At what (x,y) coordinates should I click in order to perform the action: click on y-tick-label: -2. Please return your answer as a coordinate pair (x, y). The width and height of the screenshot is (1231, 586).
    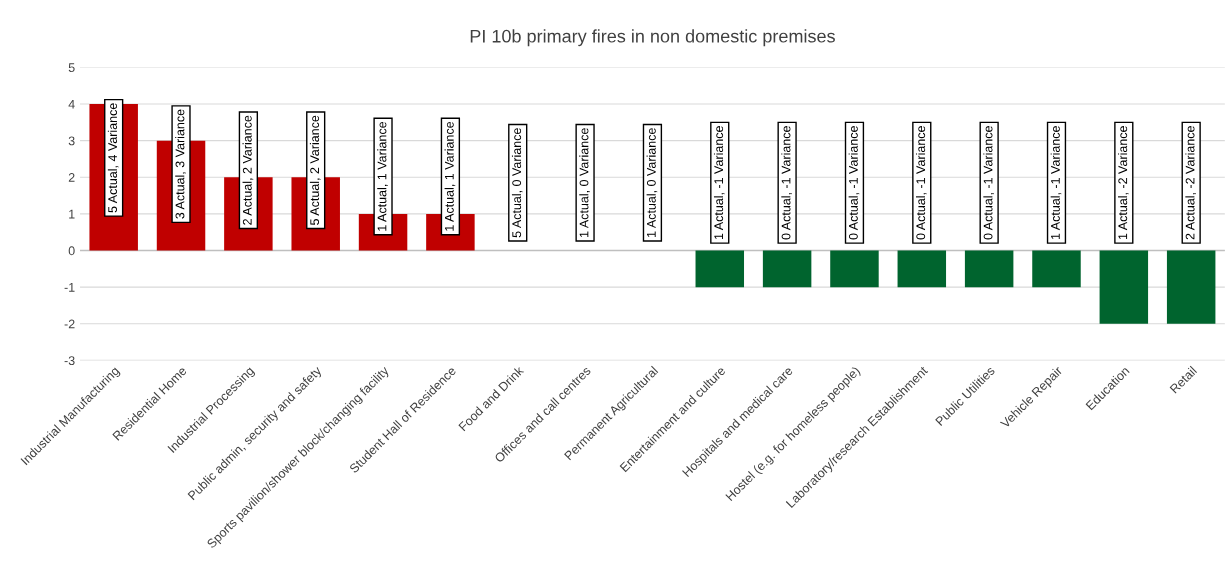
    Looking at the image, I should click on (69, 324).